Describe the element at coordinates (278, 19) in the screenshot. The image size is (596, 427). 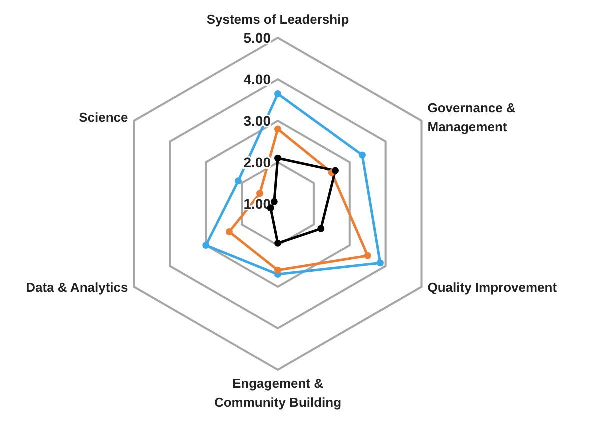
I see `spoke-label: Systems of Leadership` at that location.